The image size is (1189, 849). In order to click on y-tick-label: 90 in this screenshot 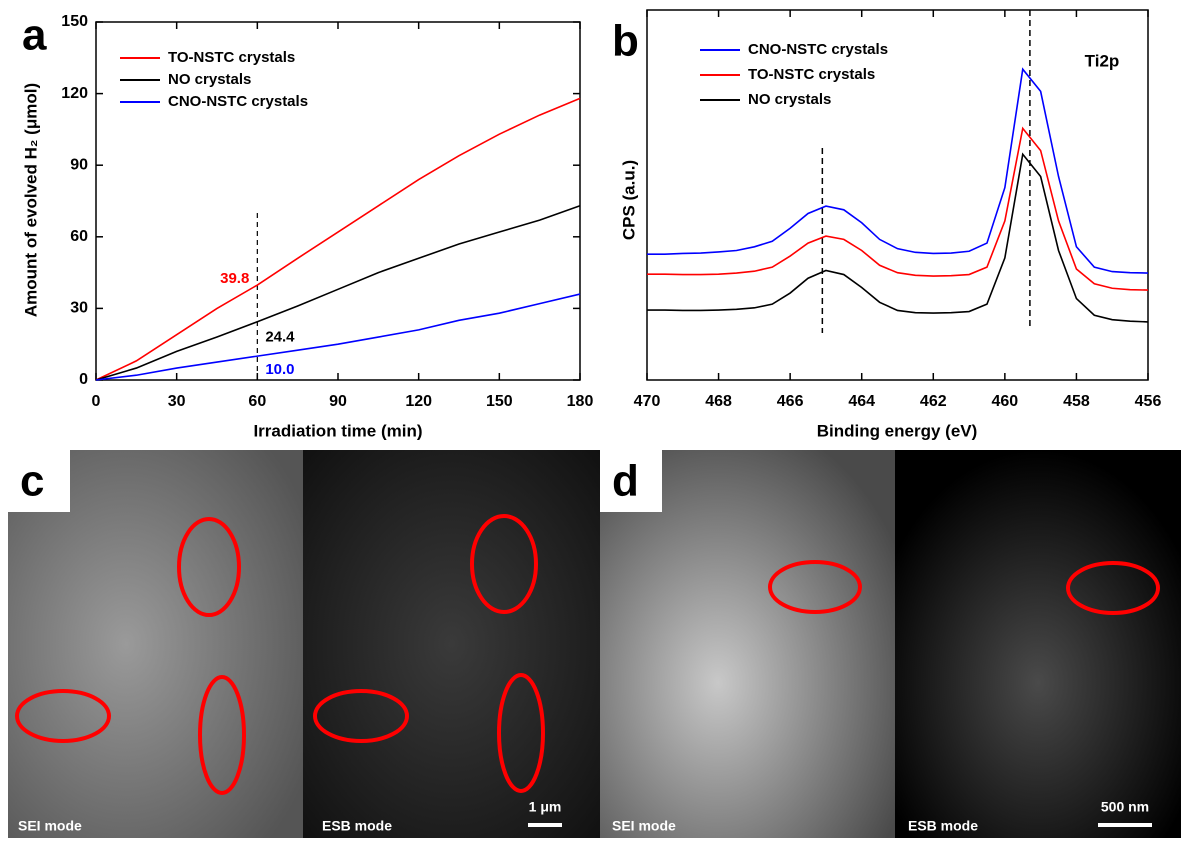, I will do `click(79, 164)`.